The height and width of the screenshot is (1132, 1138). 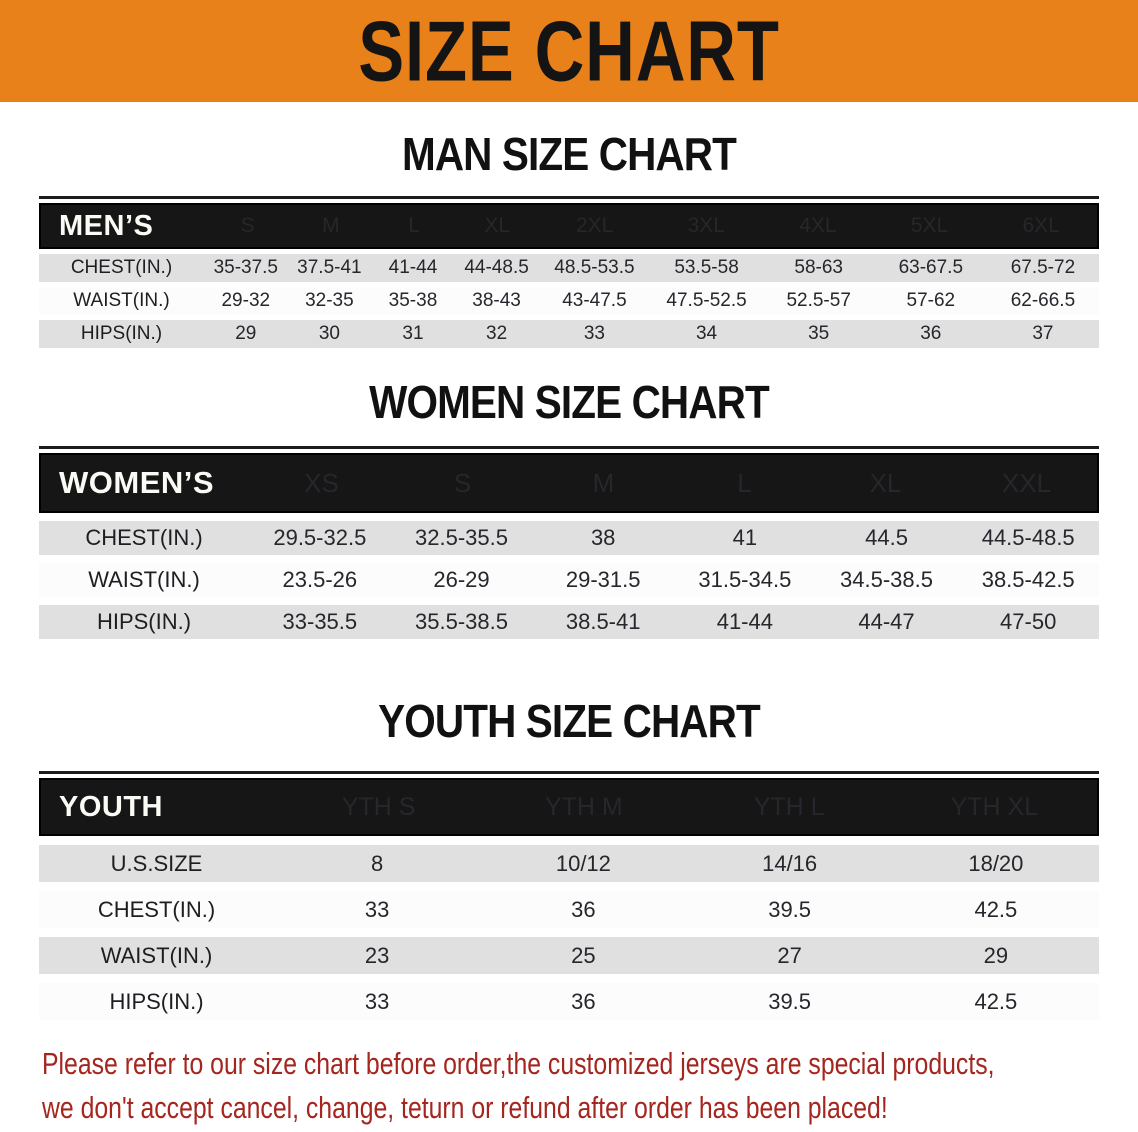 I want to click on column-header: L, so click(x=744, y=482).